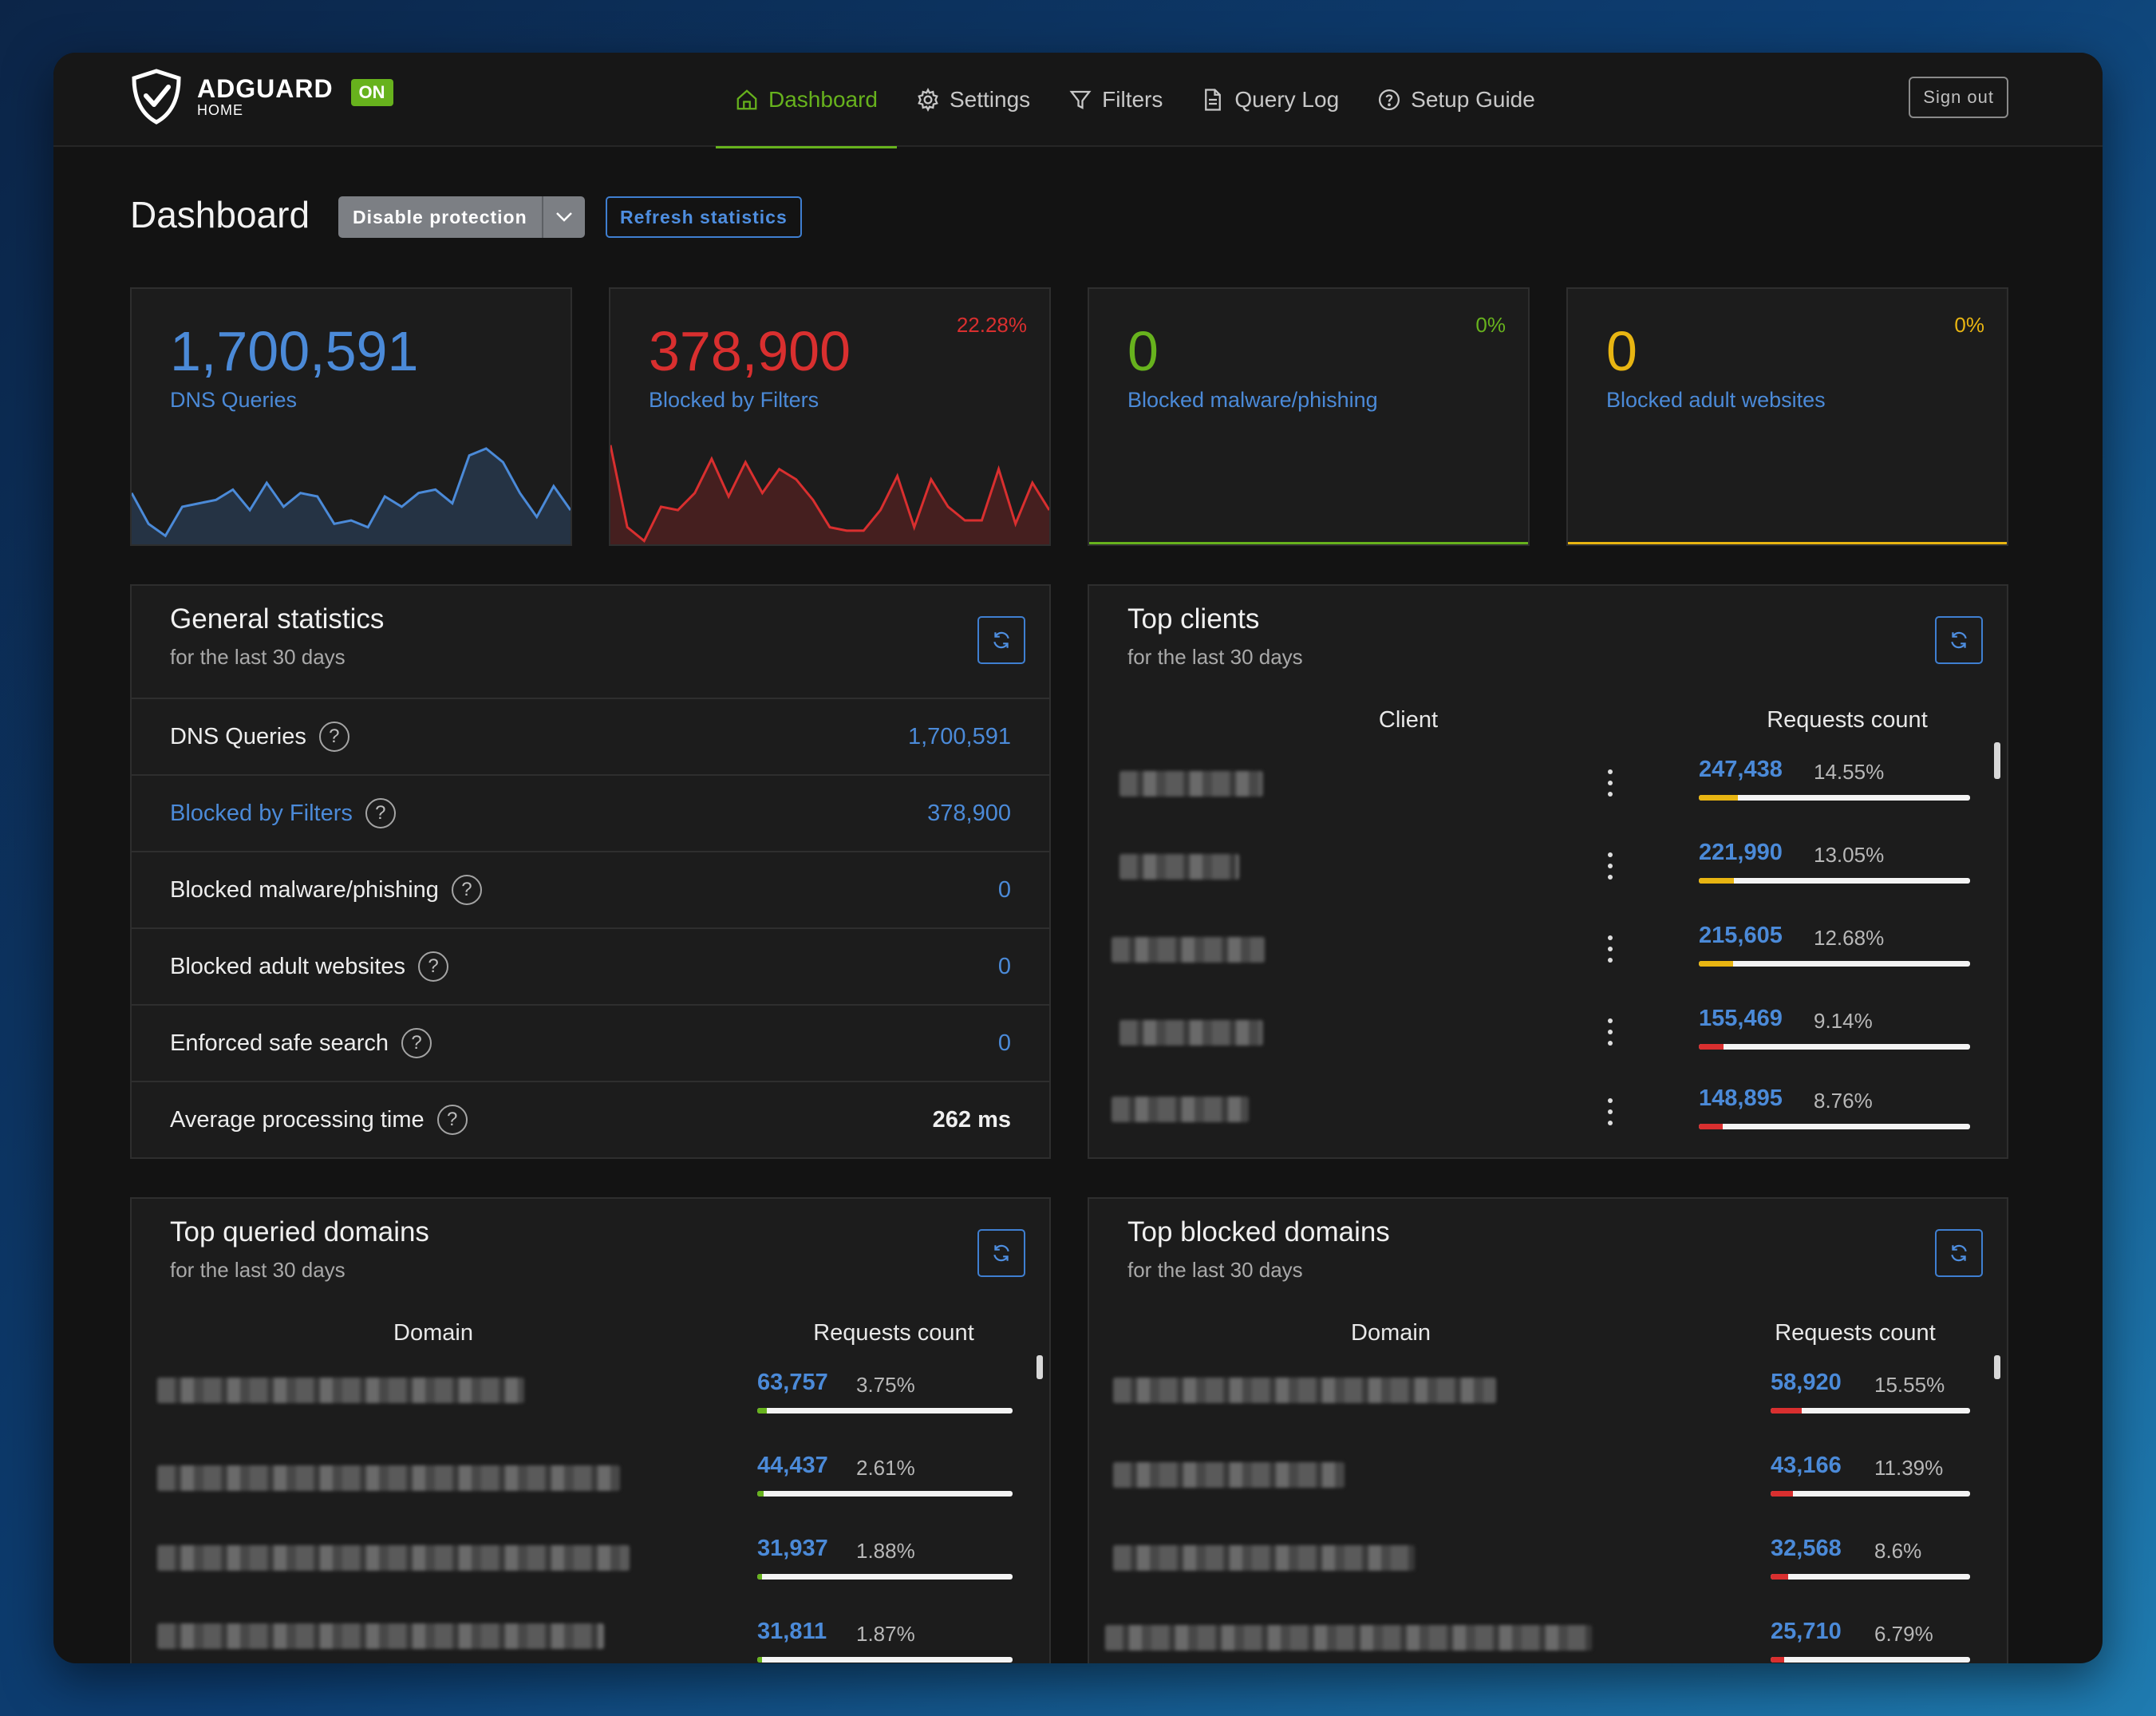 Image resolution: width=2156 pixels, height=1716 pixels. I want to click on request-percent: 8.6%, so click(1898, 1551).